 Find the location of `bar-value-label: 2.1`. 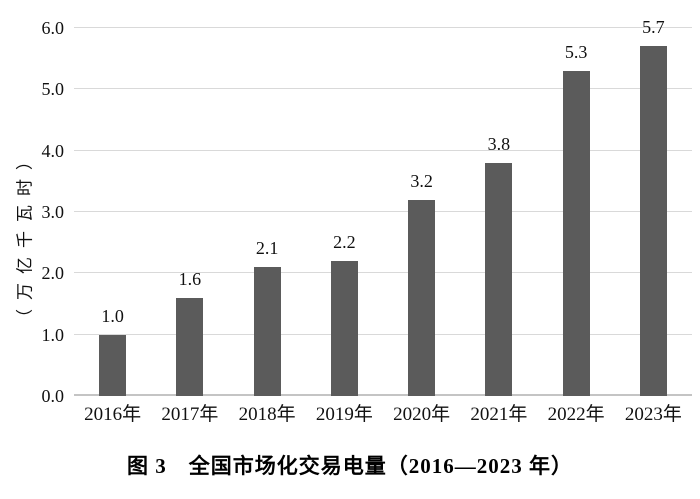

bar-value-label: 2.1 is located at coordinates (267, 248).